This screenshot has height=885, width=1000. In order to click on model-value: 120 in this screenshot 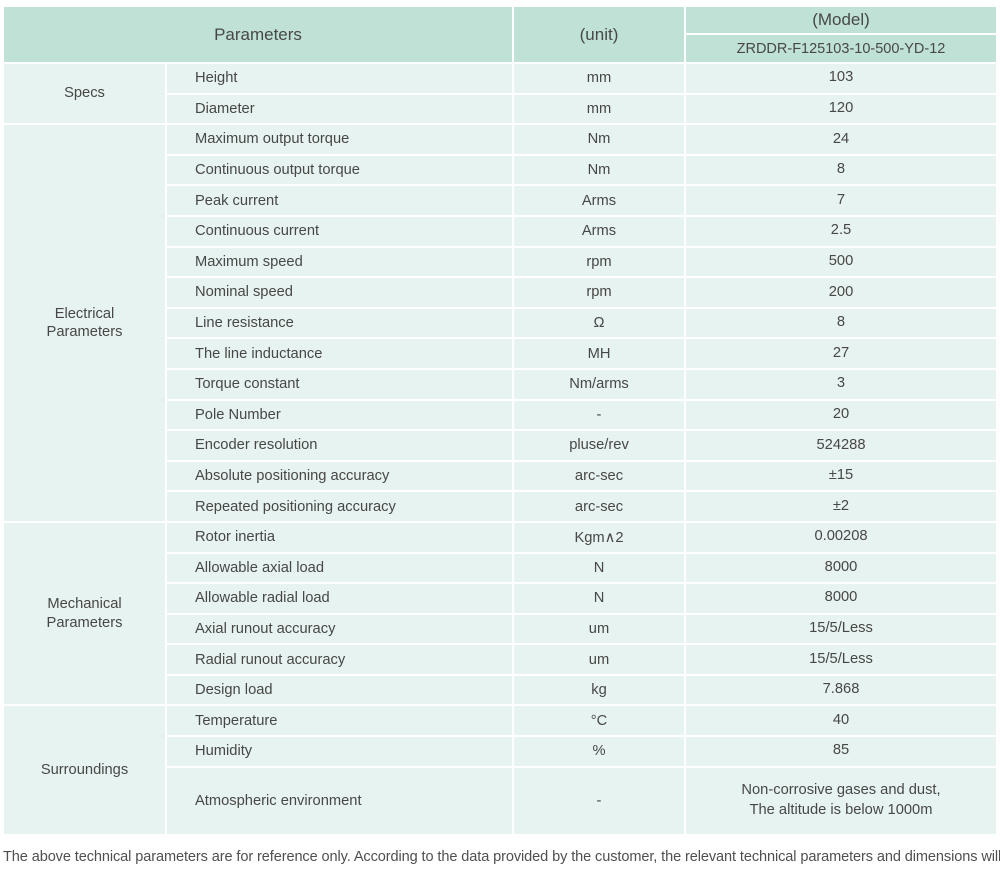, I will do `click(841, 109)`.